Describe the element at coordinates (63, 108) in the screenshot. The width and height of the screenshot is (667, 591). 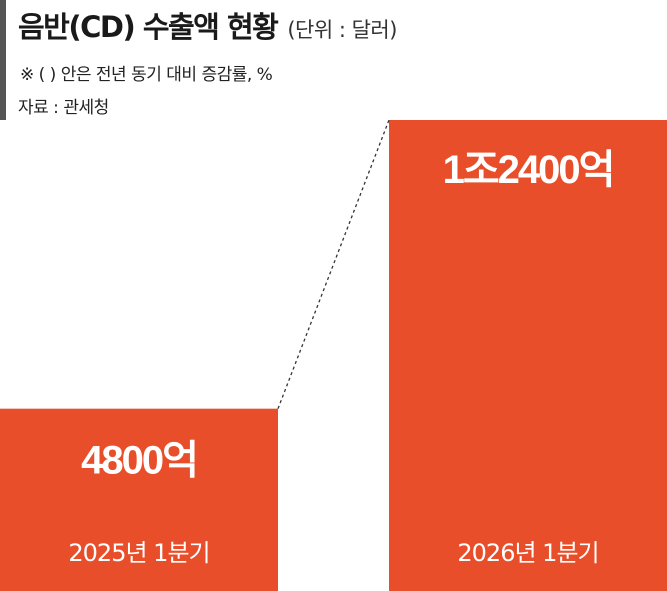
I see `chart-source: 자료 : 관세청` at that location.